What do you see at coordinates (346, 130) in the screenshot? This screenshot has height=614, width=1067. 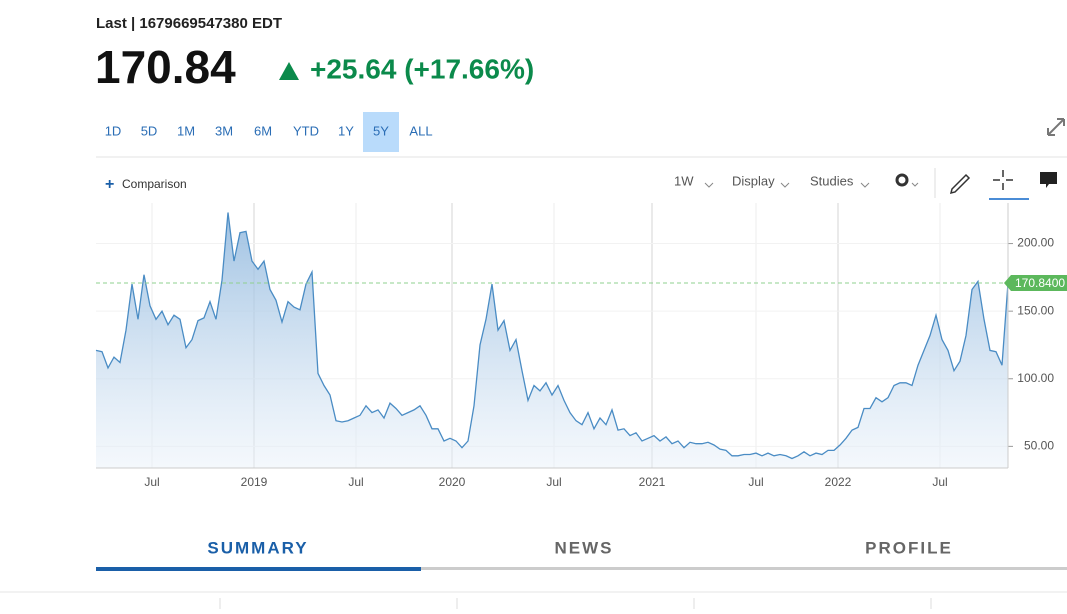 I see `range-button: 1Y` at bounding box center [346, 130].